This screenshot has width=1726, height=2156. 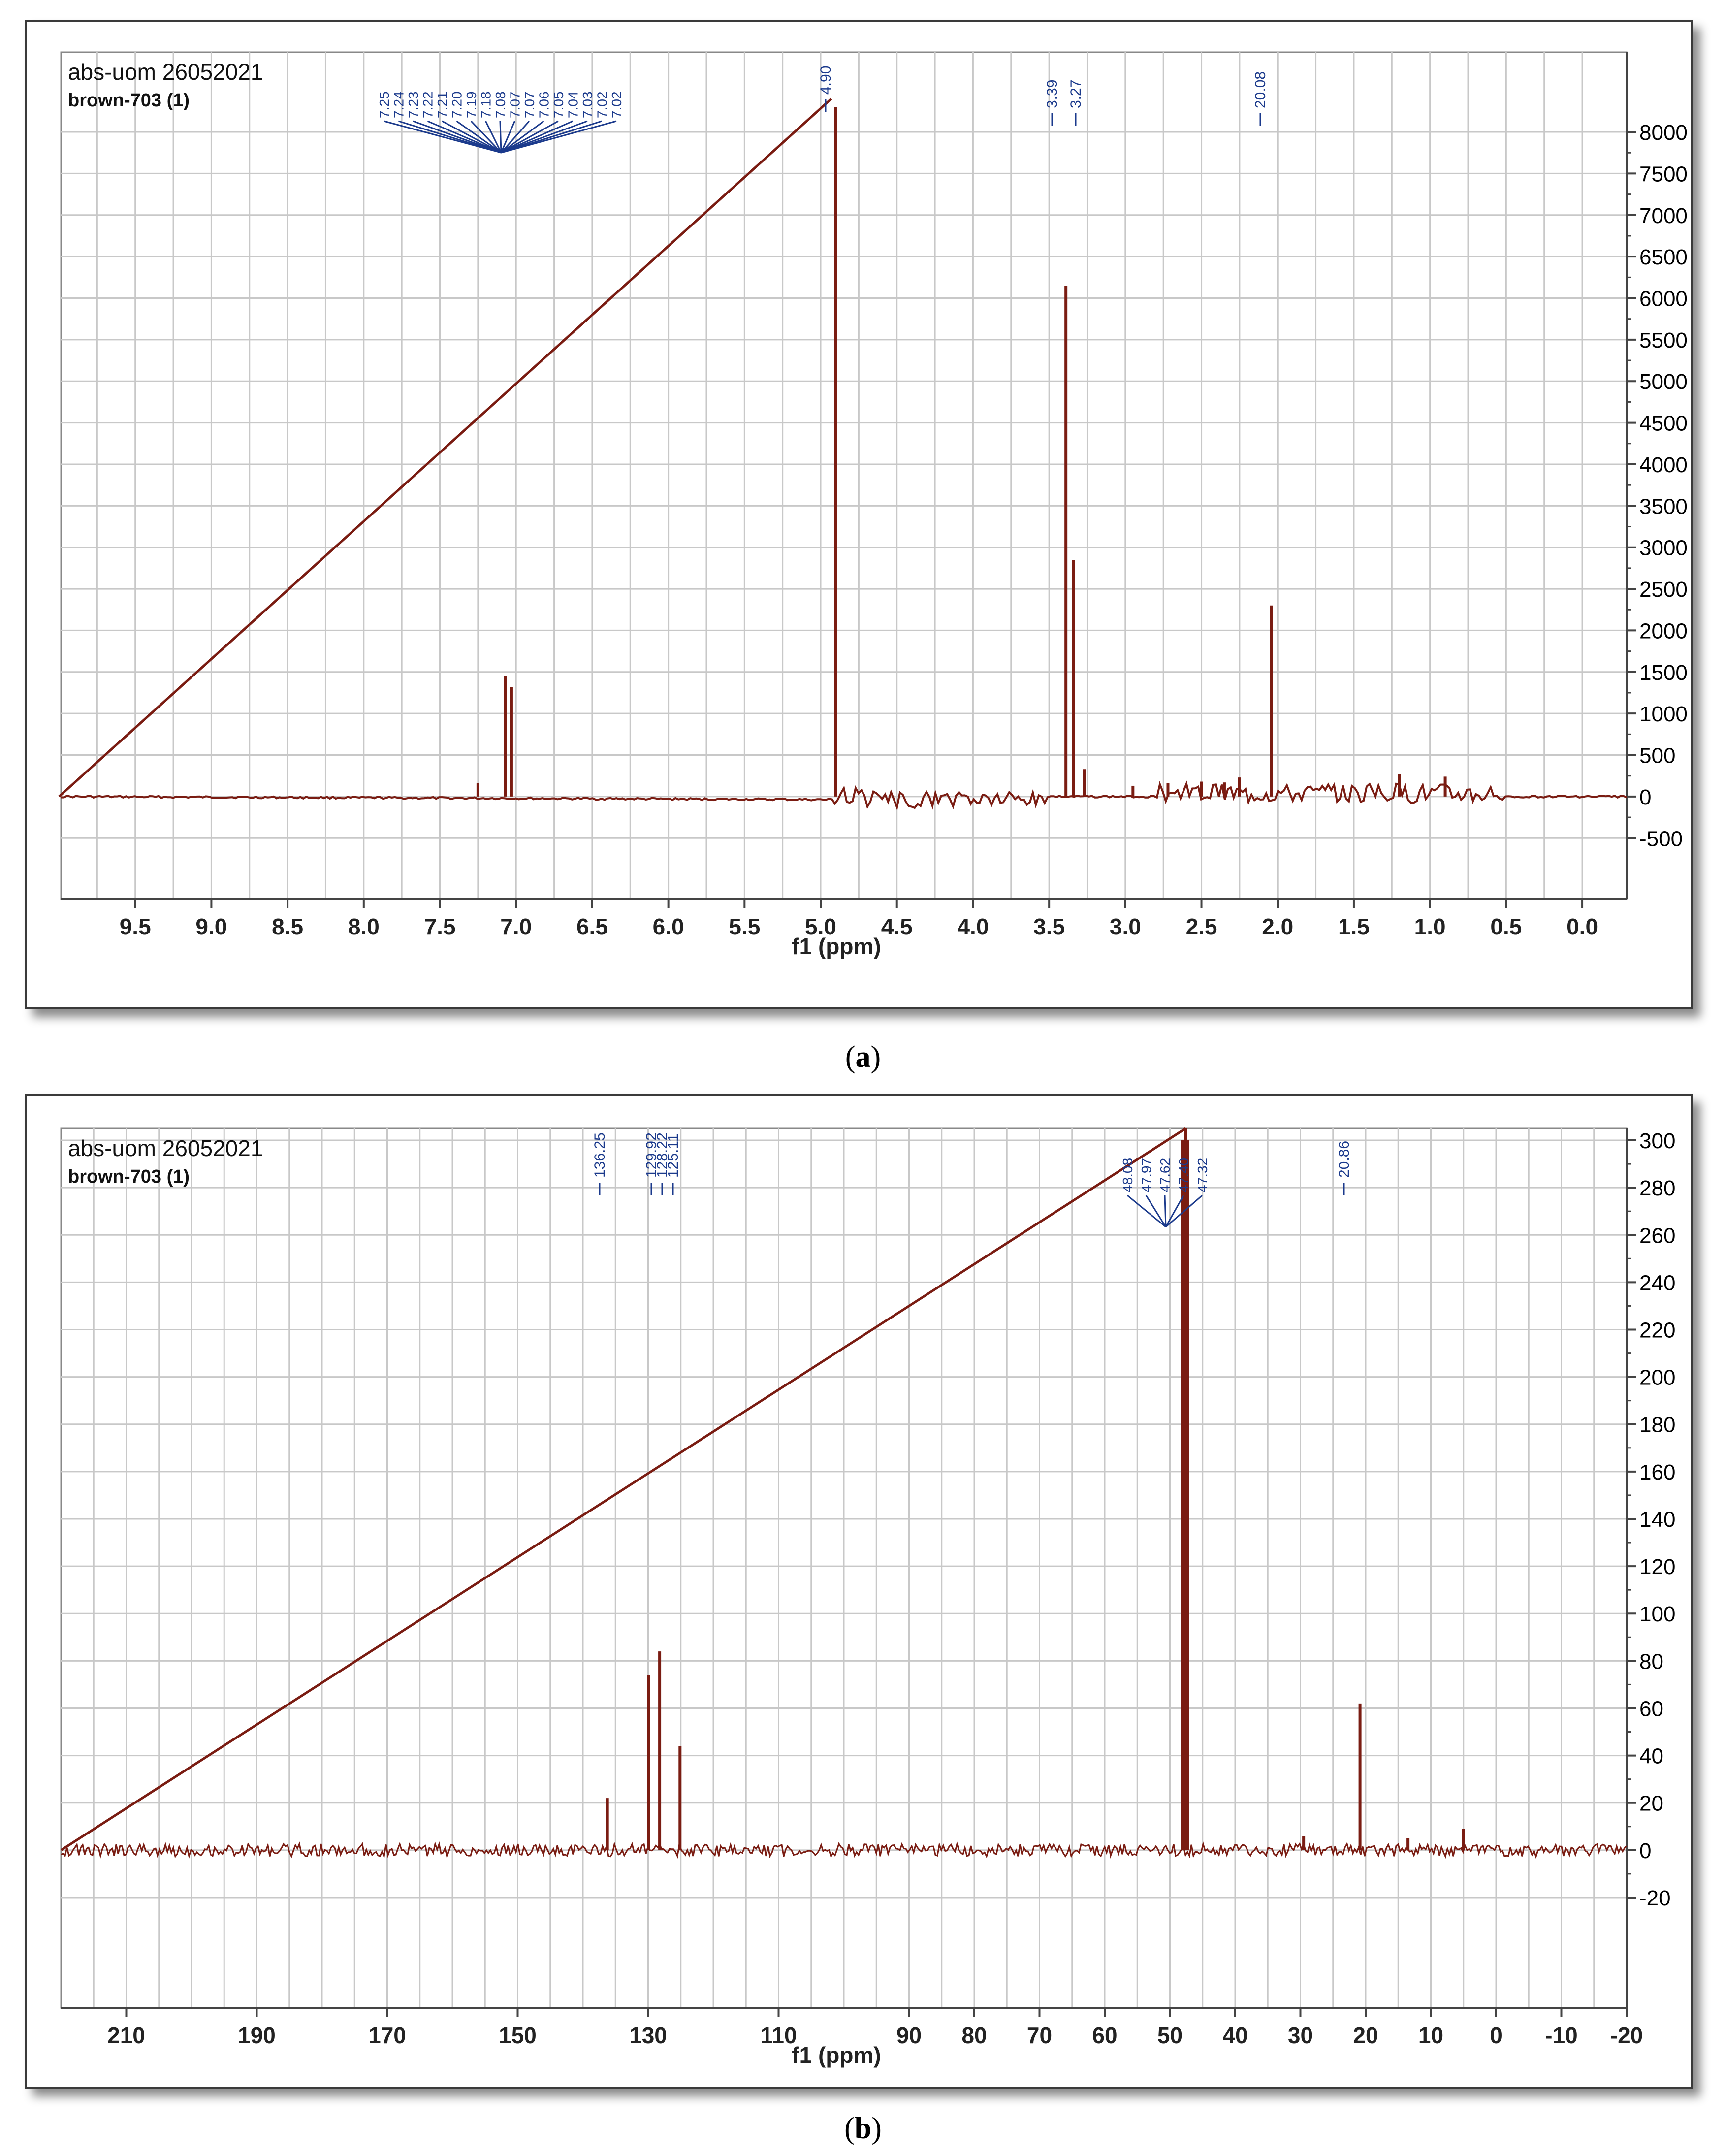 What do you see at coordinates (1661, 839) in the screenshot?
I see `y-tick-label: -500` at bounding box center [1661, 839].